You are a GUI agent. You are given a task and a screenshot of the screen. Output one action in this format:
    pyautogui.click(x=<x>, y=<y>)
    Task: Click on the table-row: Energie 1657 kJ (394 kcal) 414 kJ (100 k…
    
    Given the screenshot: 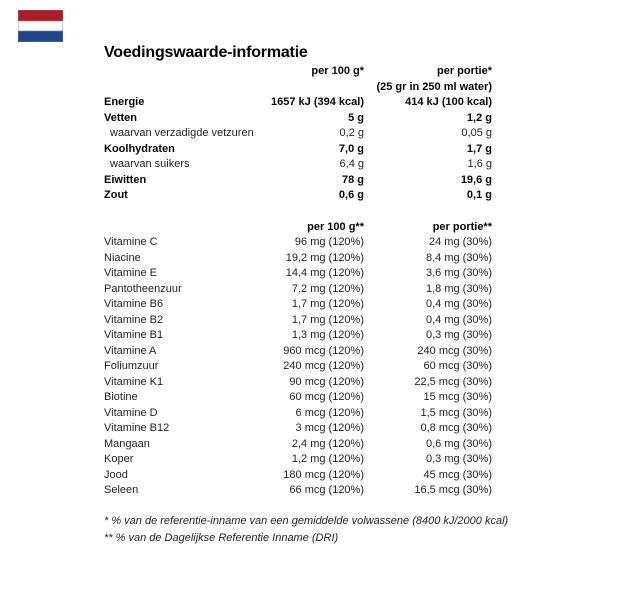 What is the action you would take?
    pyautogui.click(x=298, y=103)
    